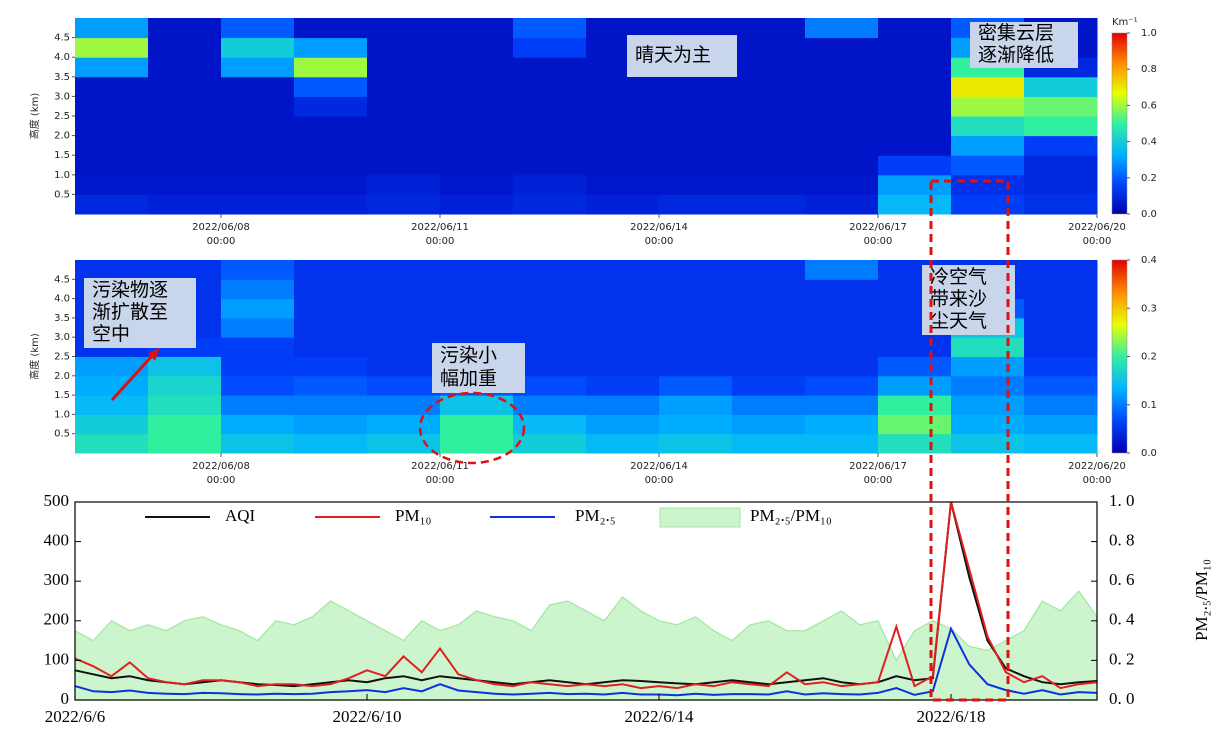 This screenshot has height=733, width=1219. I want to click on y-tick-label: 200, so click(57, 619).